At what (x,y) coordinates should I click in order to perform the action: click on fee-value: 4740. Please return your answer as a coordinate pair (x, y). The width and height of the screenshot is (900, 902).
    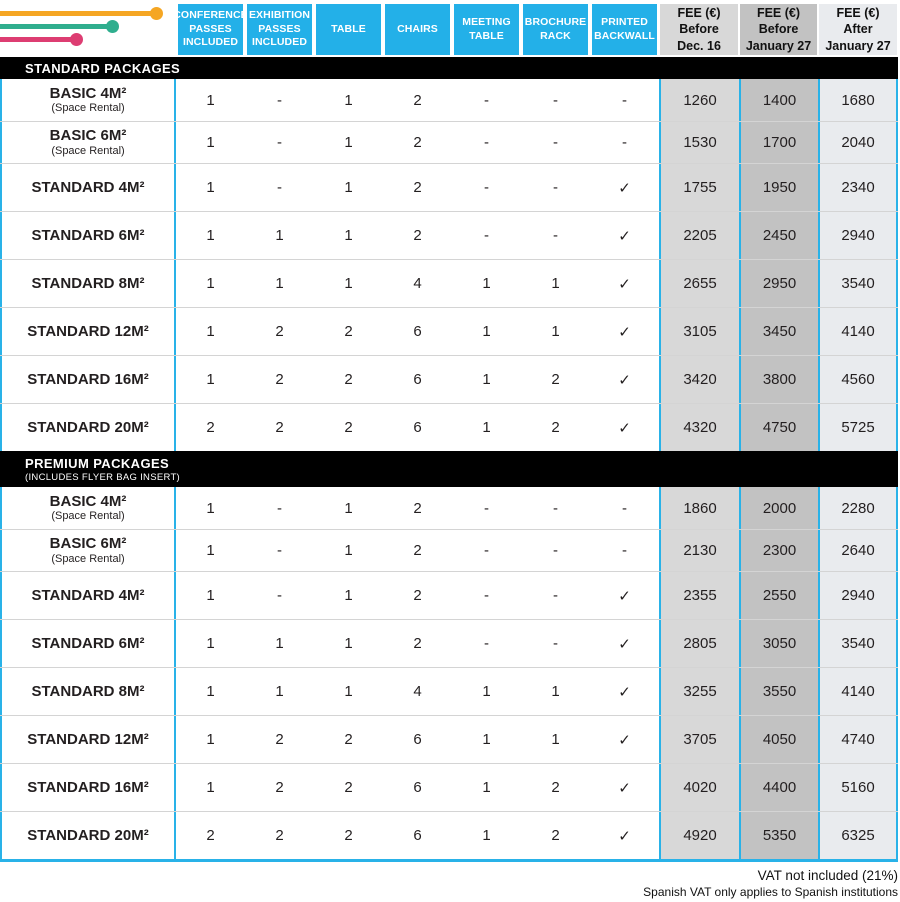
    Looking at the image, I should click on (858, 739).